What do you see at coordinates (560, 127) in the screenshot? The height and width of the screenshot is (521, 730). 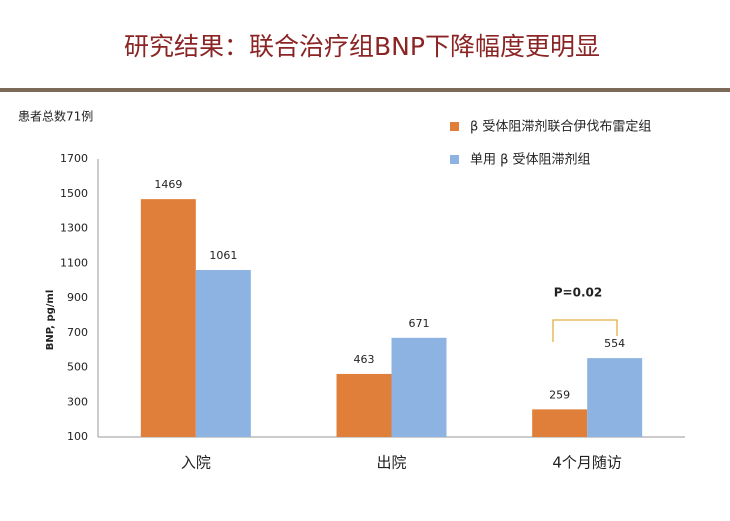 I see `legend-label: β 受体阻滞剂联合伊伐布雷定组` at bounding box center [560, 127].